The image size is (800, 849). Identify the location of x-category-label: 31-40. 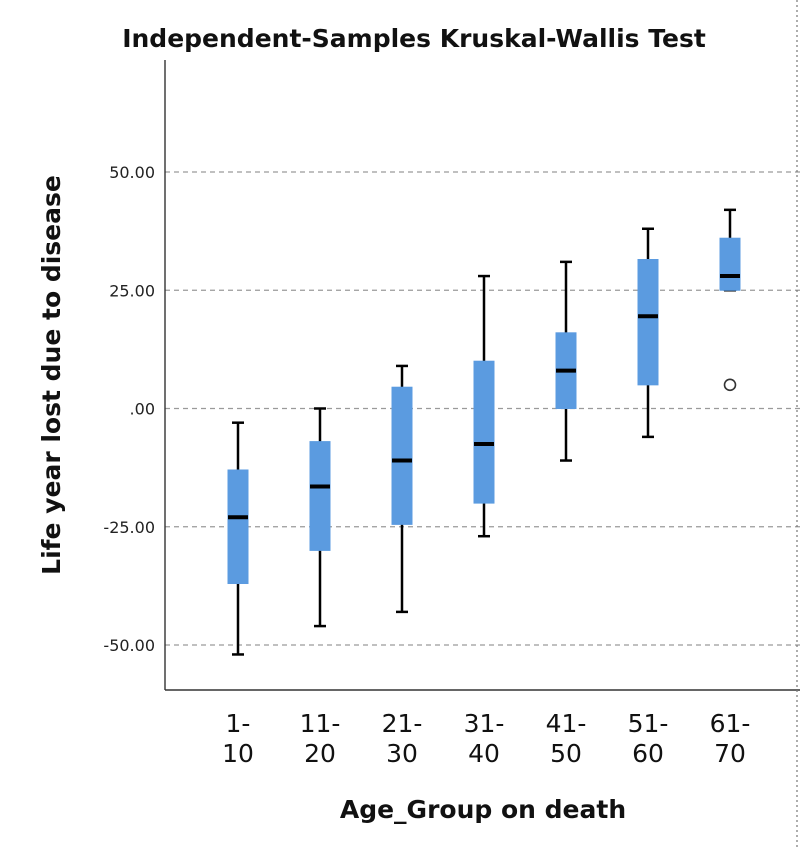
(484, 738).